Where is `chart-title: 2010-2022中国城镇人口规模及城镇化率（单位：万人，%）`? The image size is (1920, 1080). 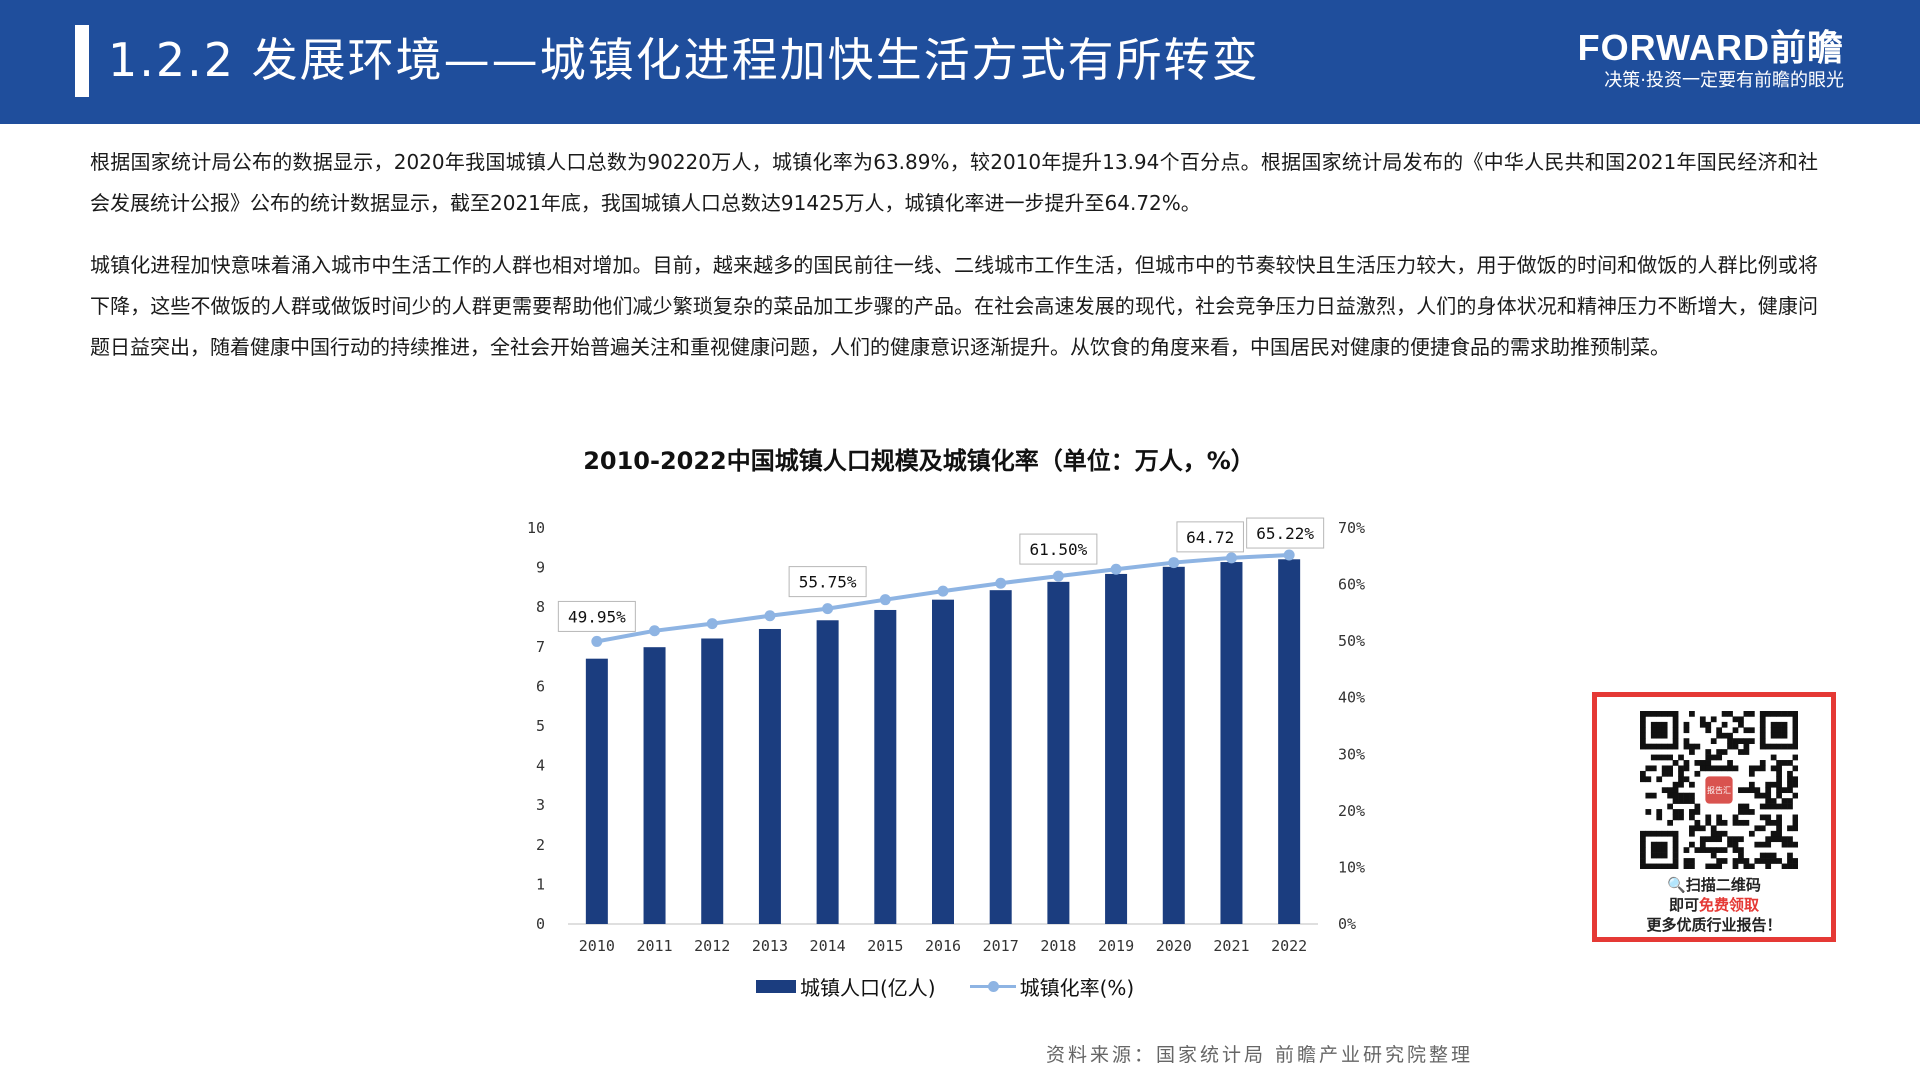
chart-title: 2010-2022中国城镇人口规模及城镇化率（单位：万人，%） is located at coordinates (919, 461).